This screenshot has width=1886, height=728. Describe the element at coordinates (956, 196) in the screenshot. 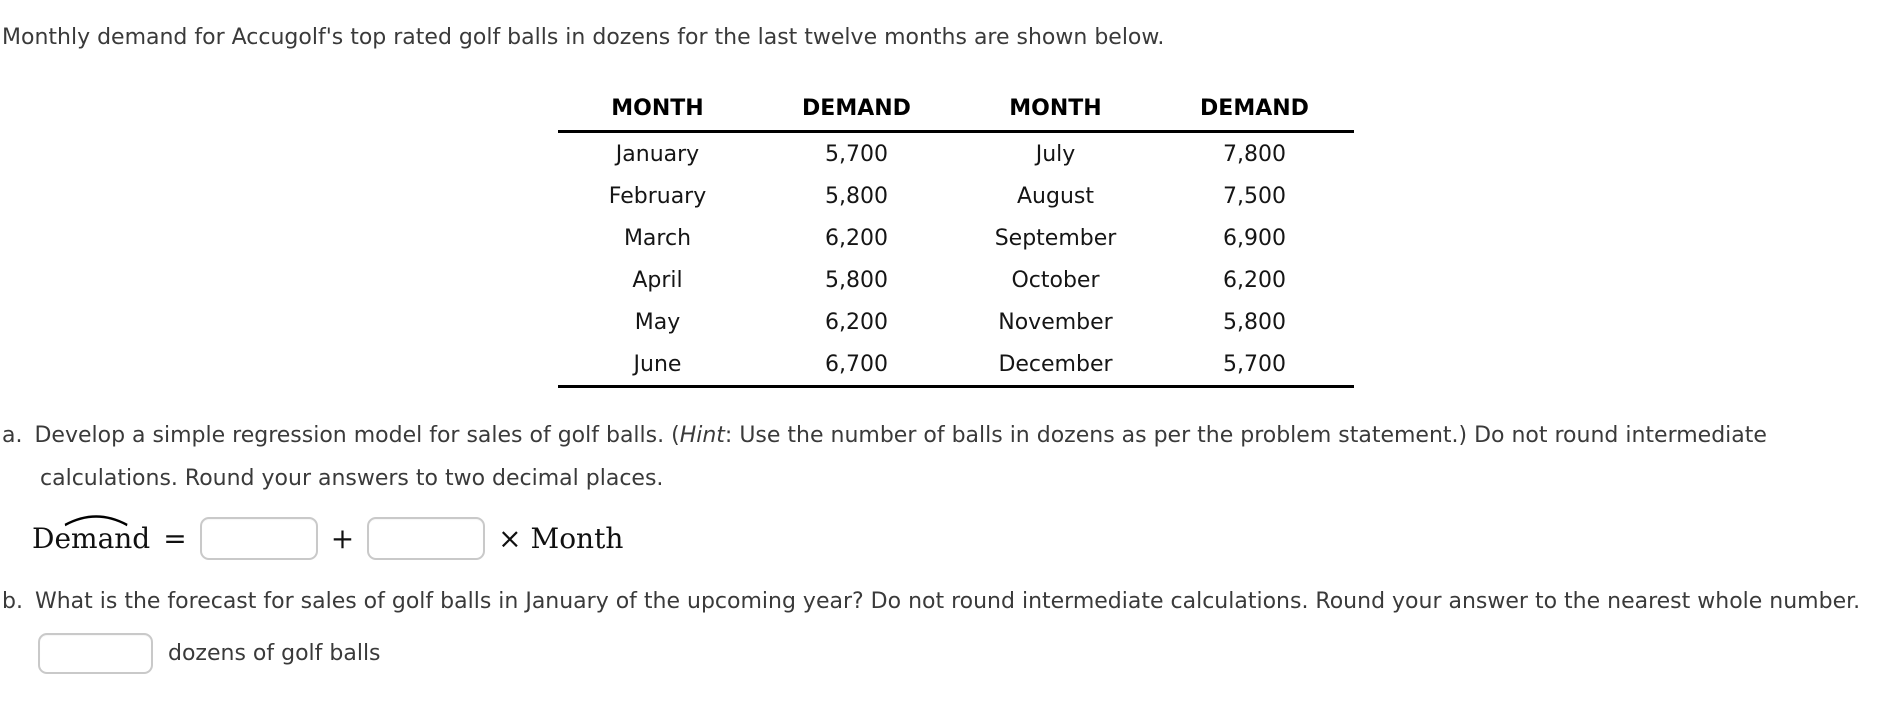

I see `table-row: February 5,800 August 7,500` at that location.